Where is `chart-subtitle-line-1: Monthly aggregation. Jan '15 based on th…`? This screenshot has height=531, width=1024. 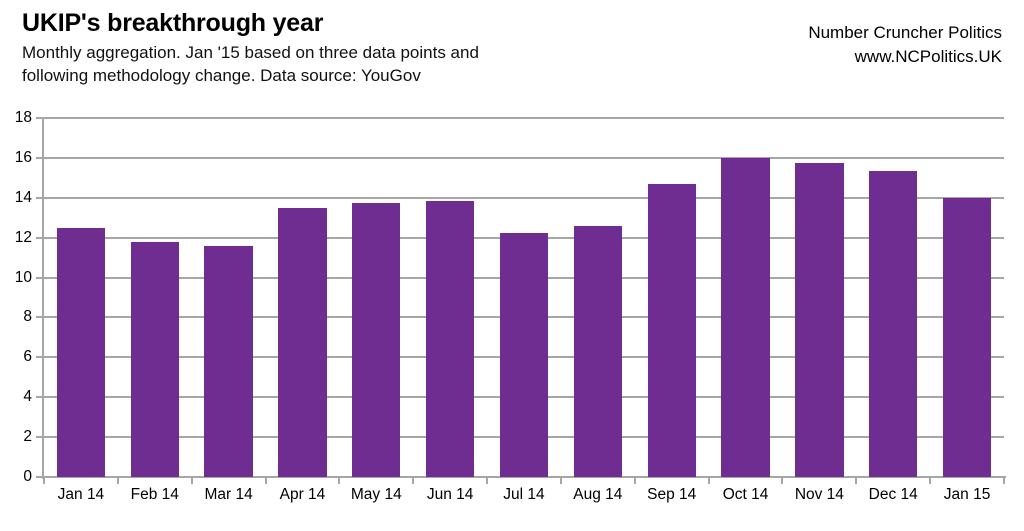
chart-subtitle-line-1: Monthly aggregation. Jan '15 based on th… is located at coordinates (250, 52).